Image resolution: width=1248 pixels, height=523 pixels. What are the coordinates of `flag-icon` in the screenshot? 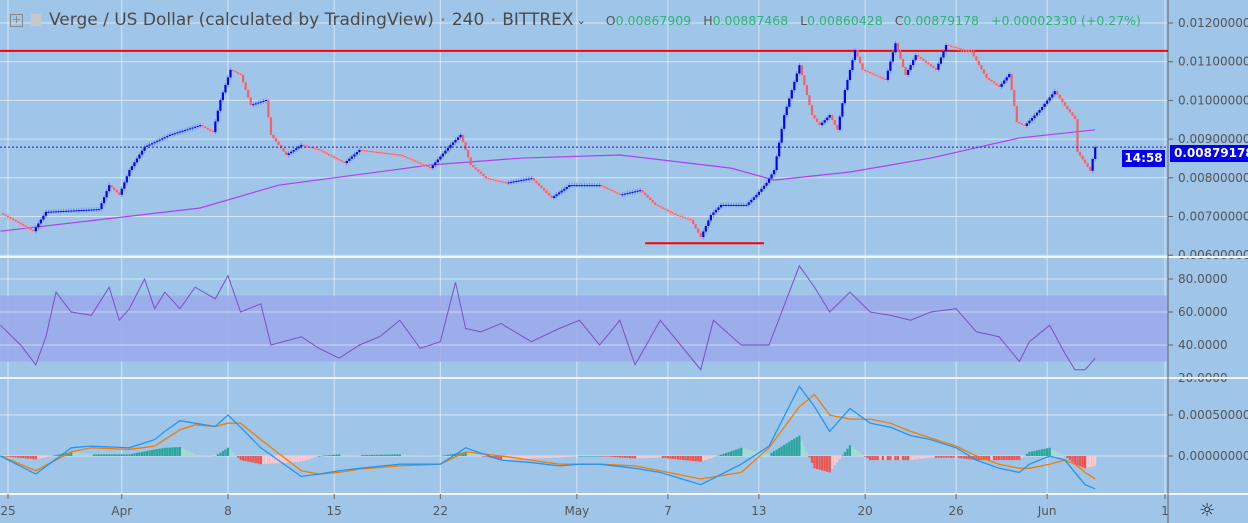 It's located at (36, 20).